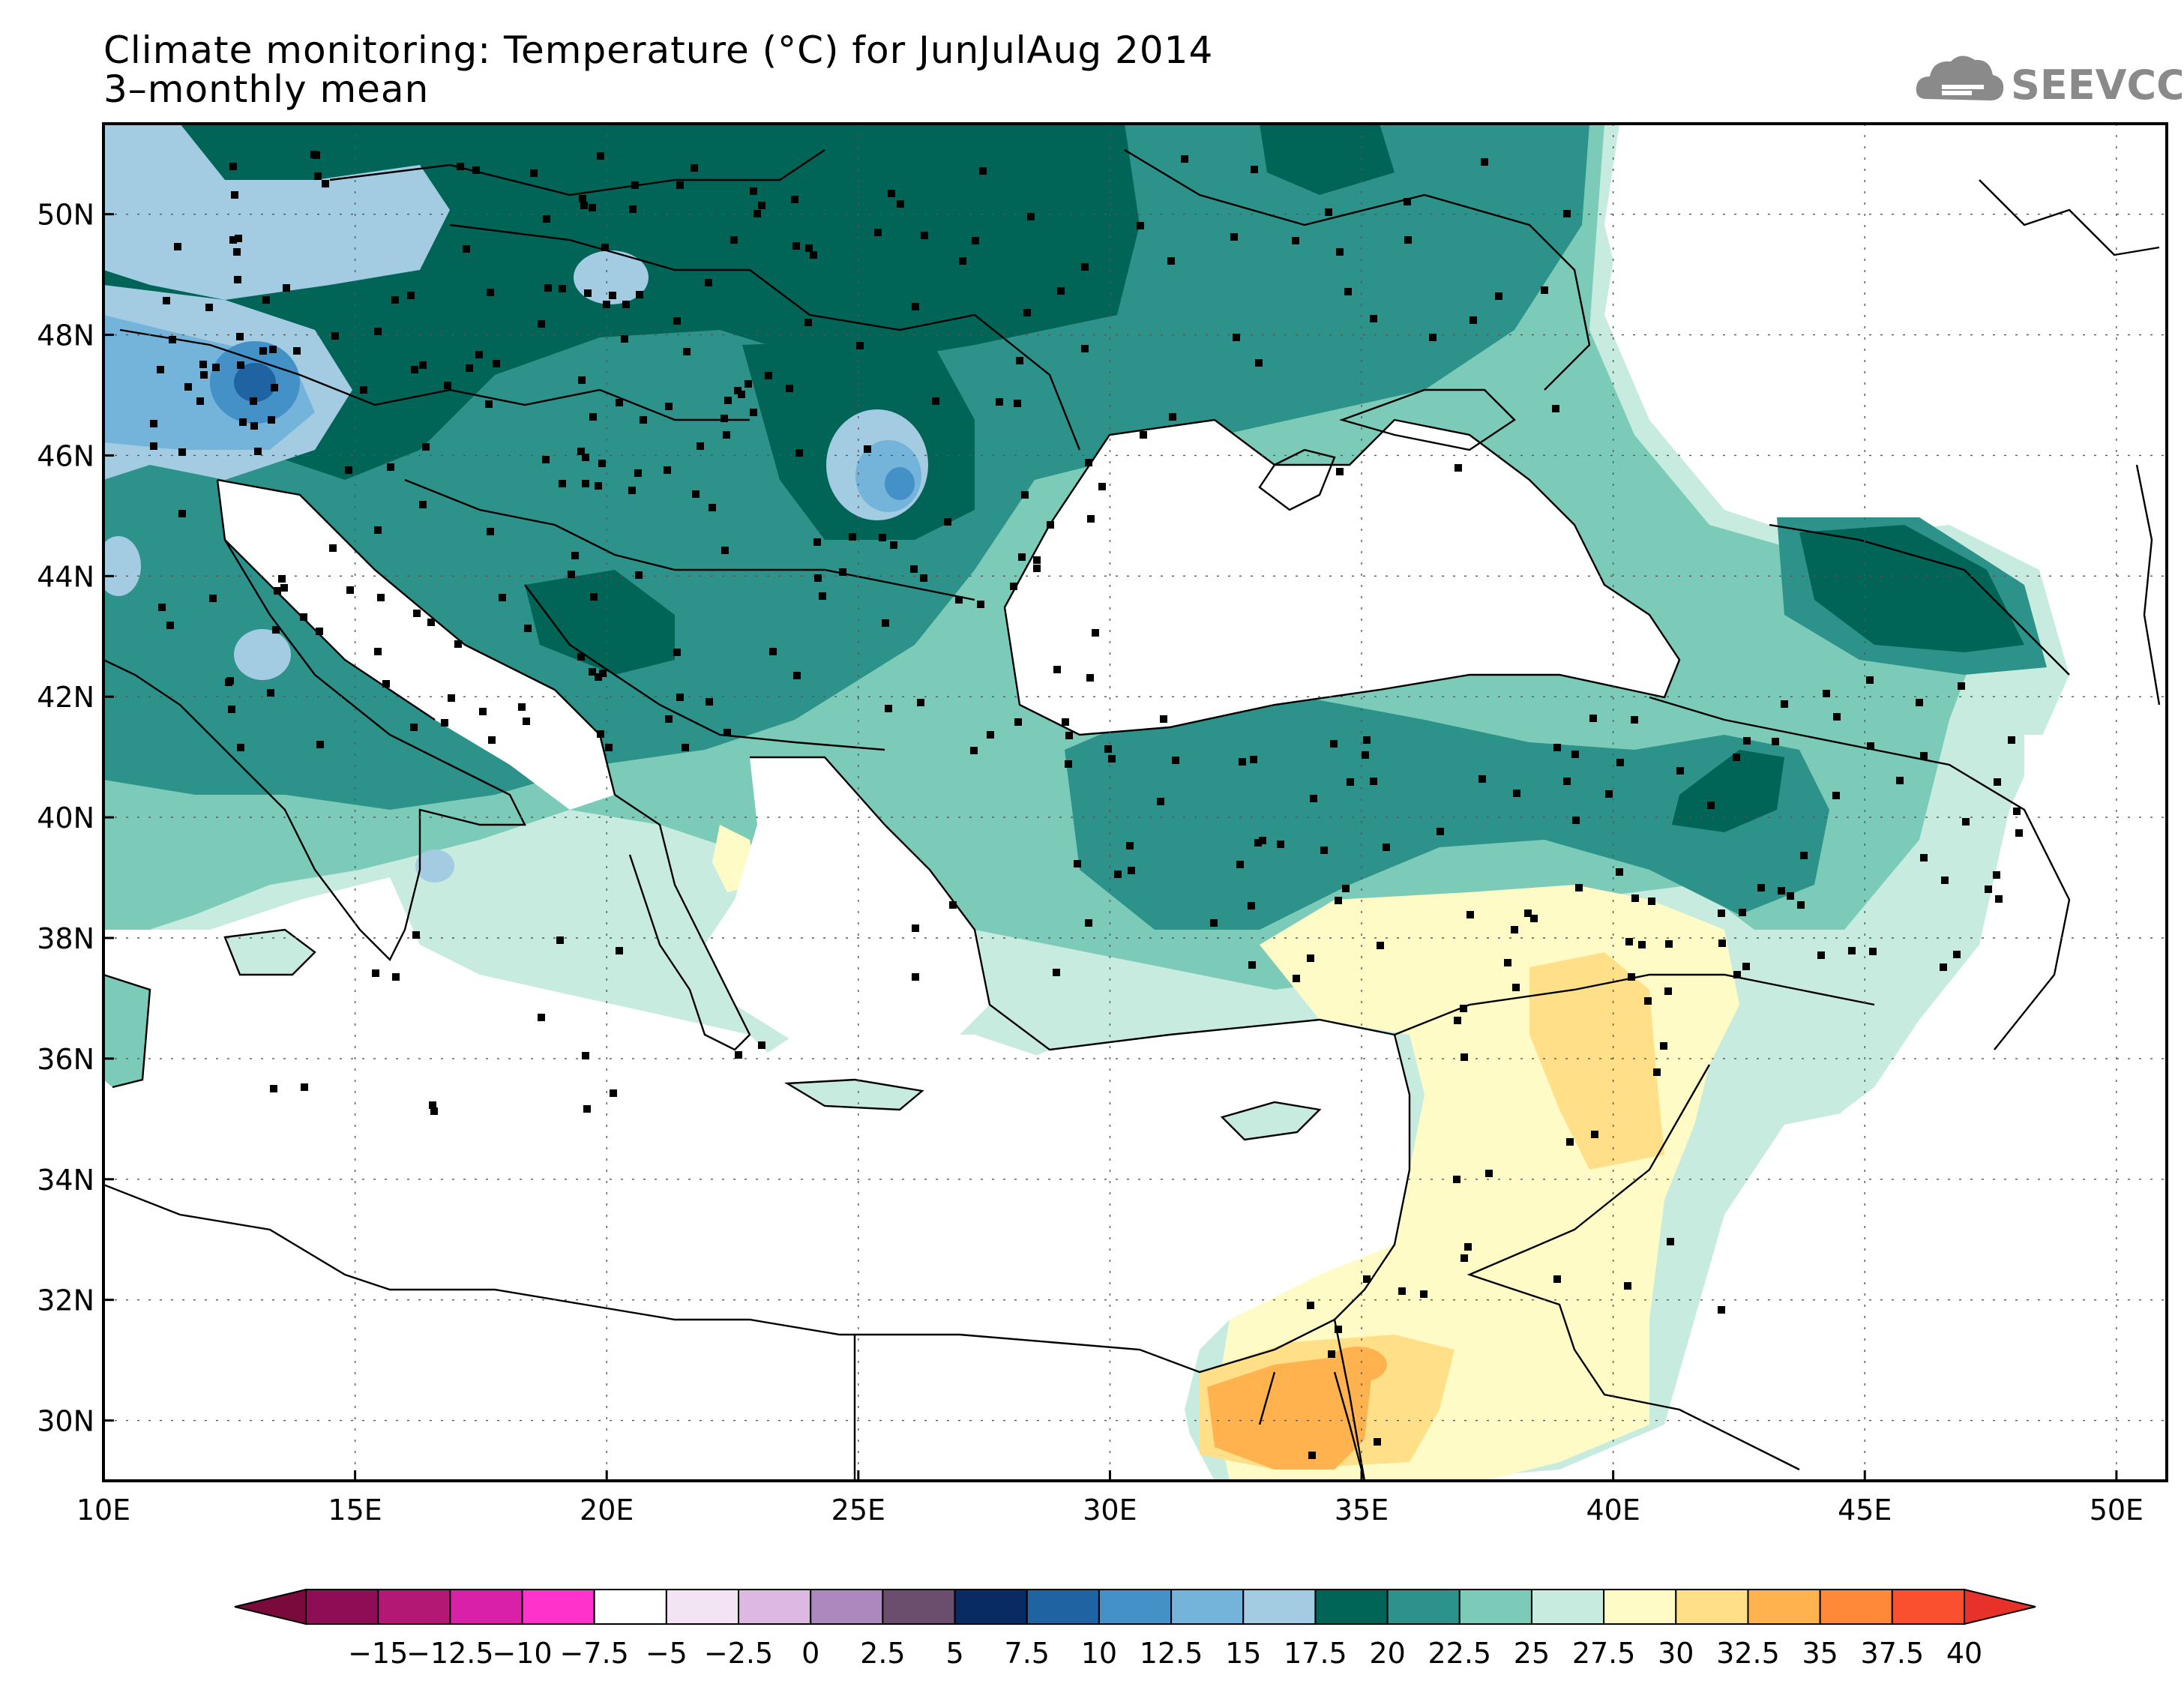 The width and height of the screenshot is (2184, 1687). What do you see at coordinates (65, 1421) in the screenshot?
I see `lat-tick-label: 30N` at bounding box center [65, 1421].